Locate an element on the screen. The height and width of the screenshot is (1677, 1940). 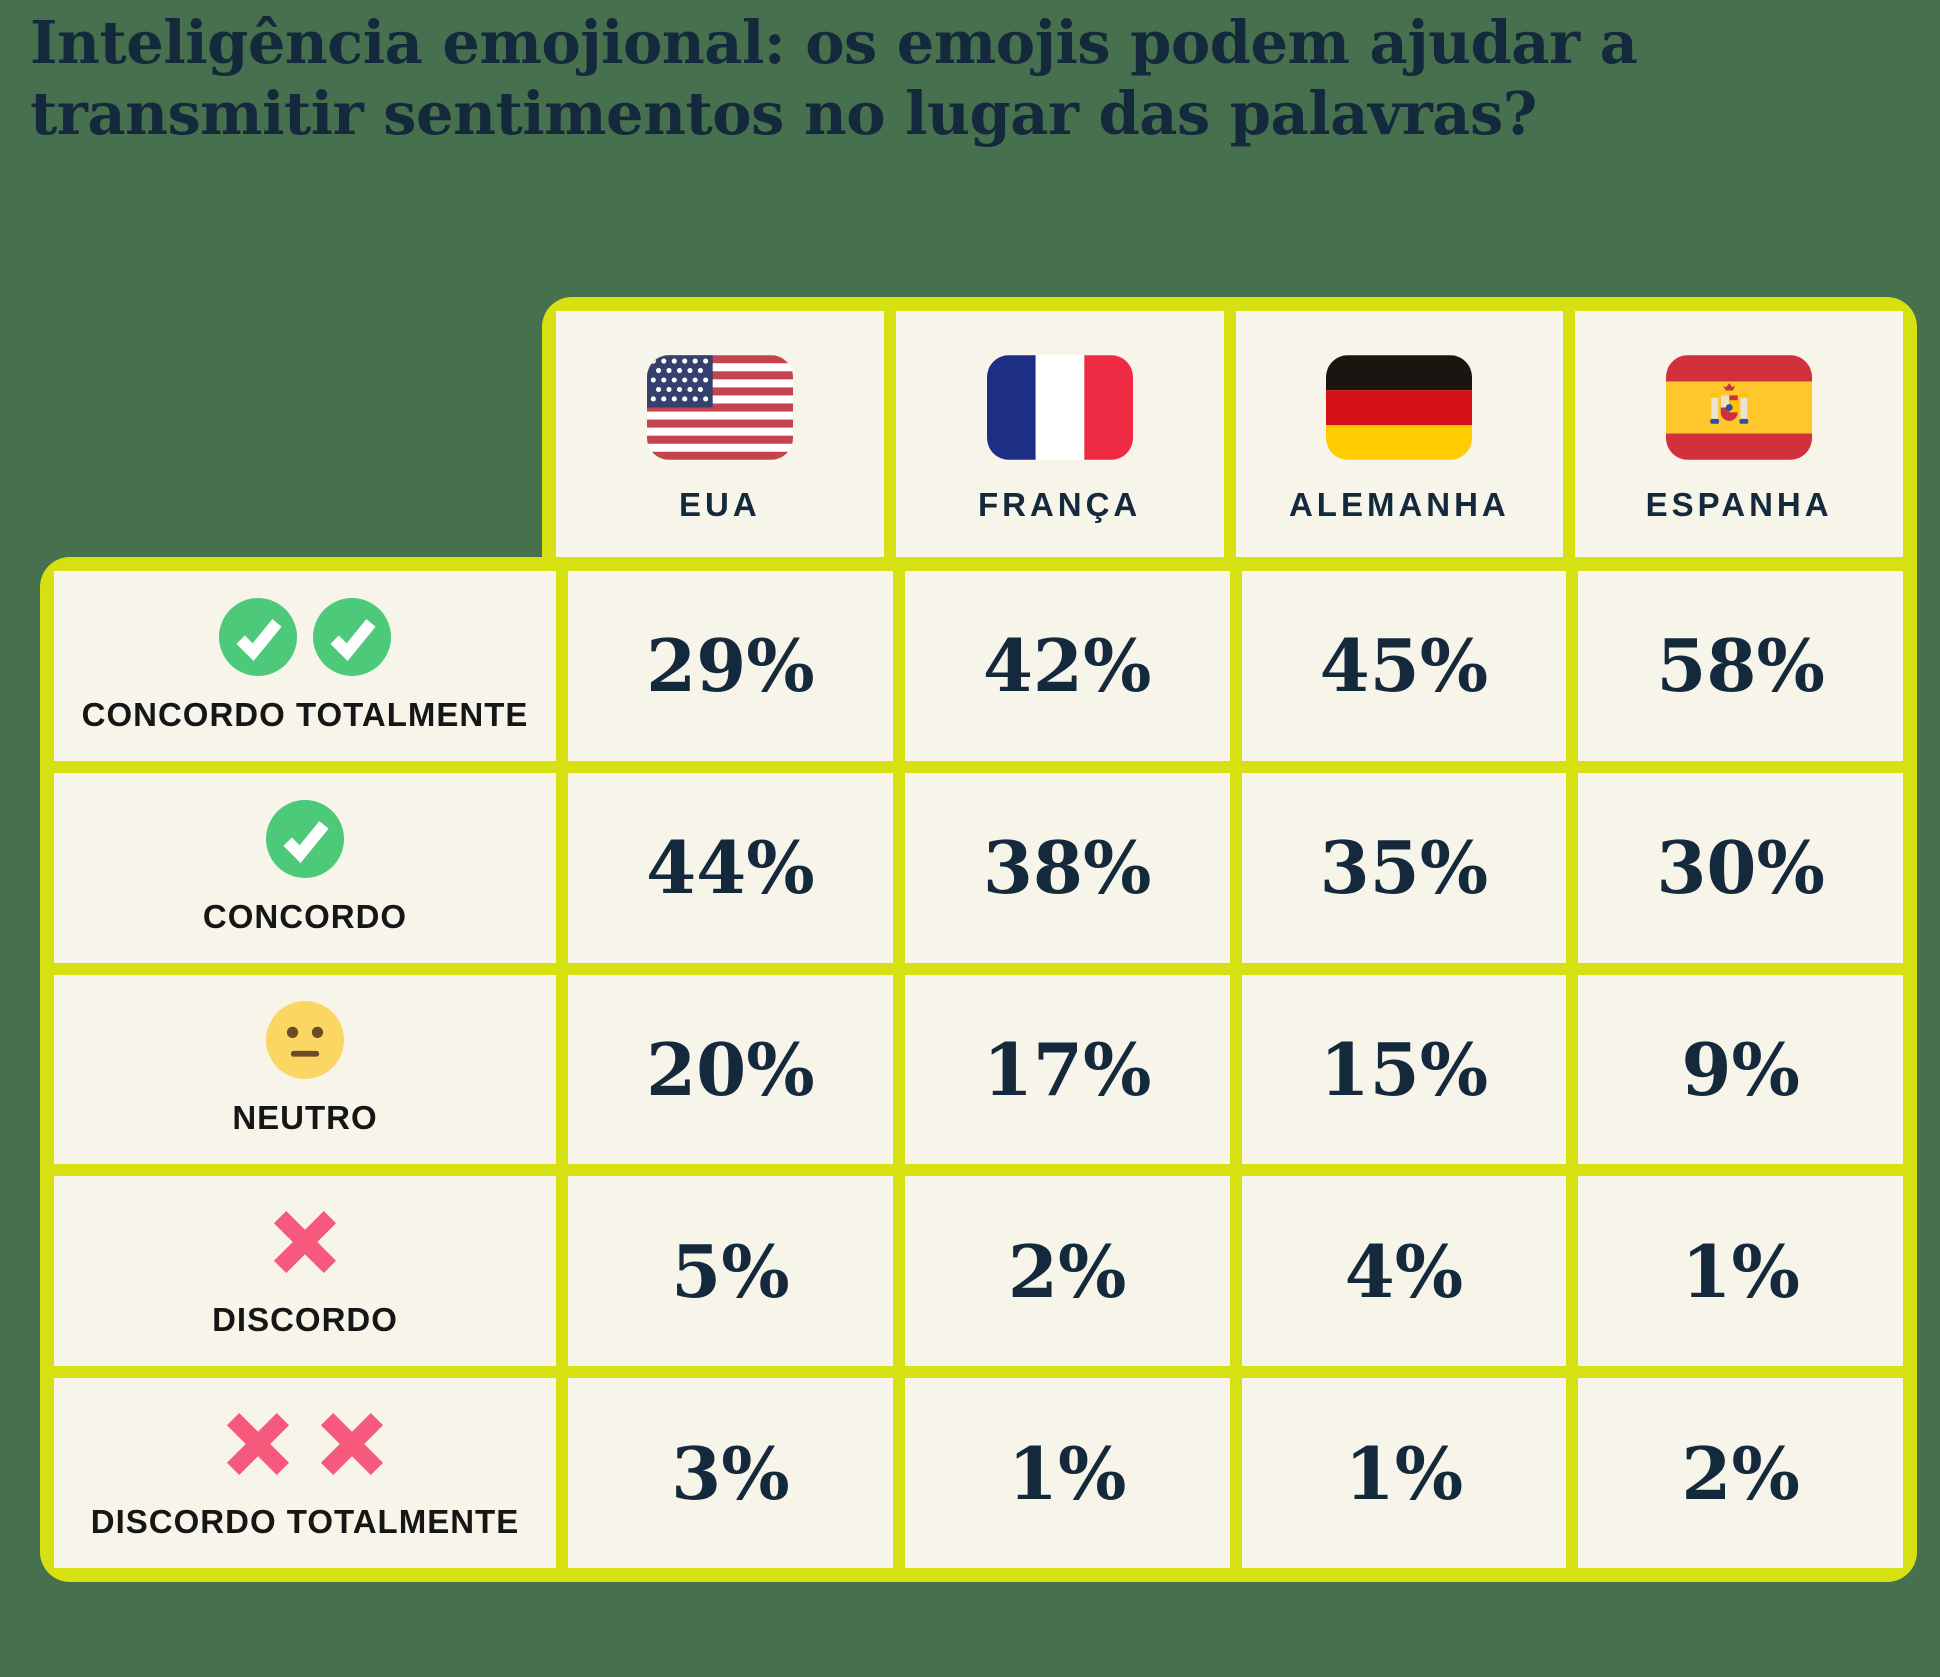
column-header-eua: EUA is located at coordinates (720, 434).